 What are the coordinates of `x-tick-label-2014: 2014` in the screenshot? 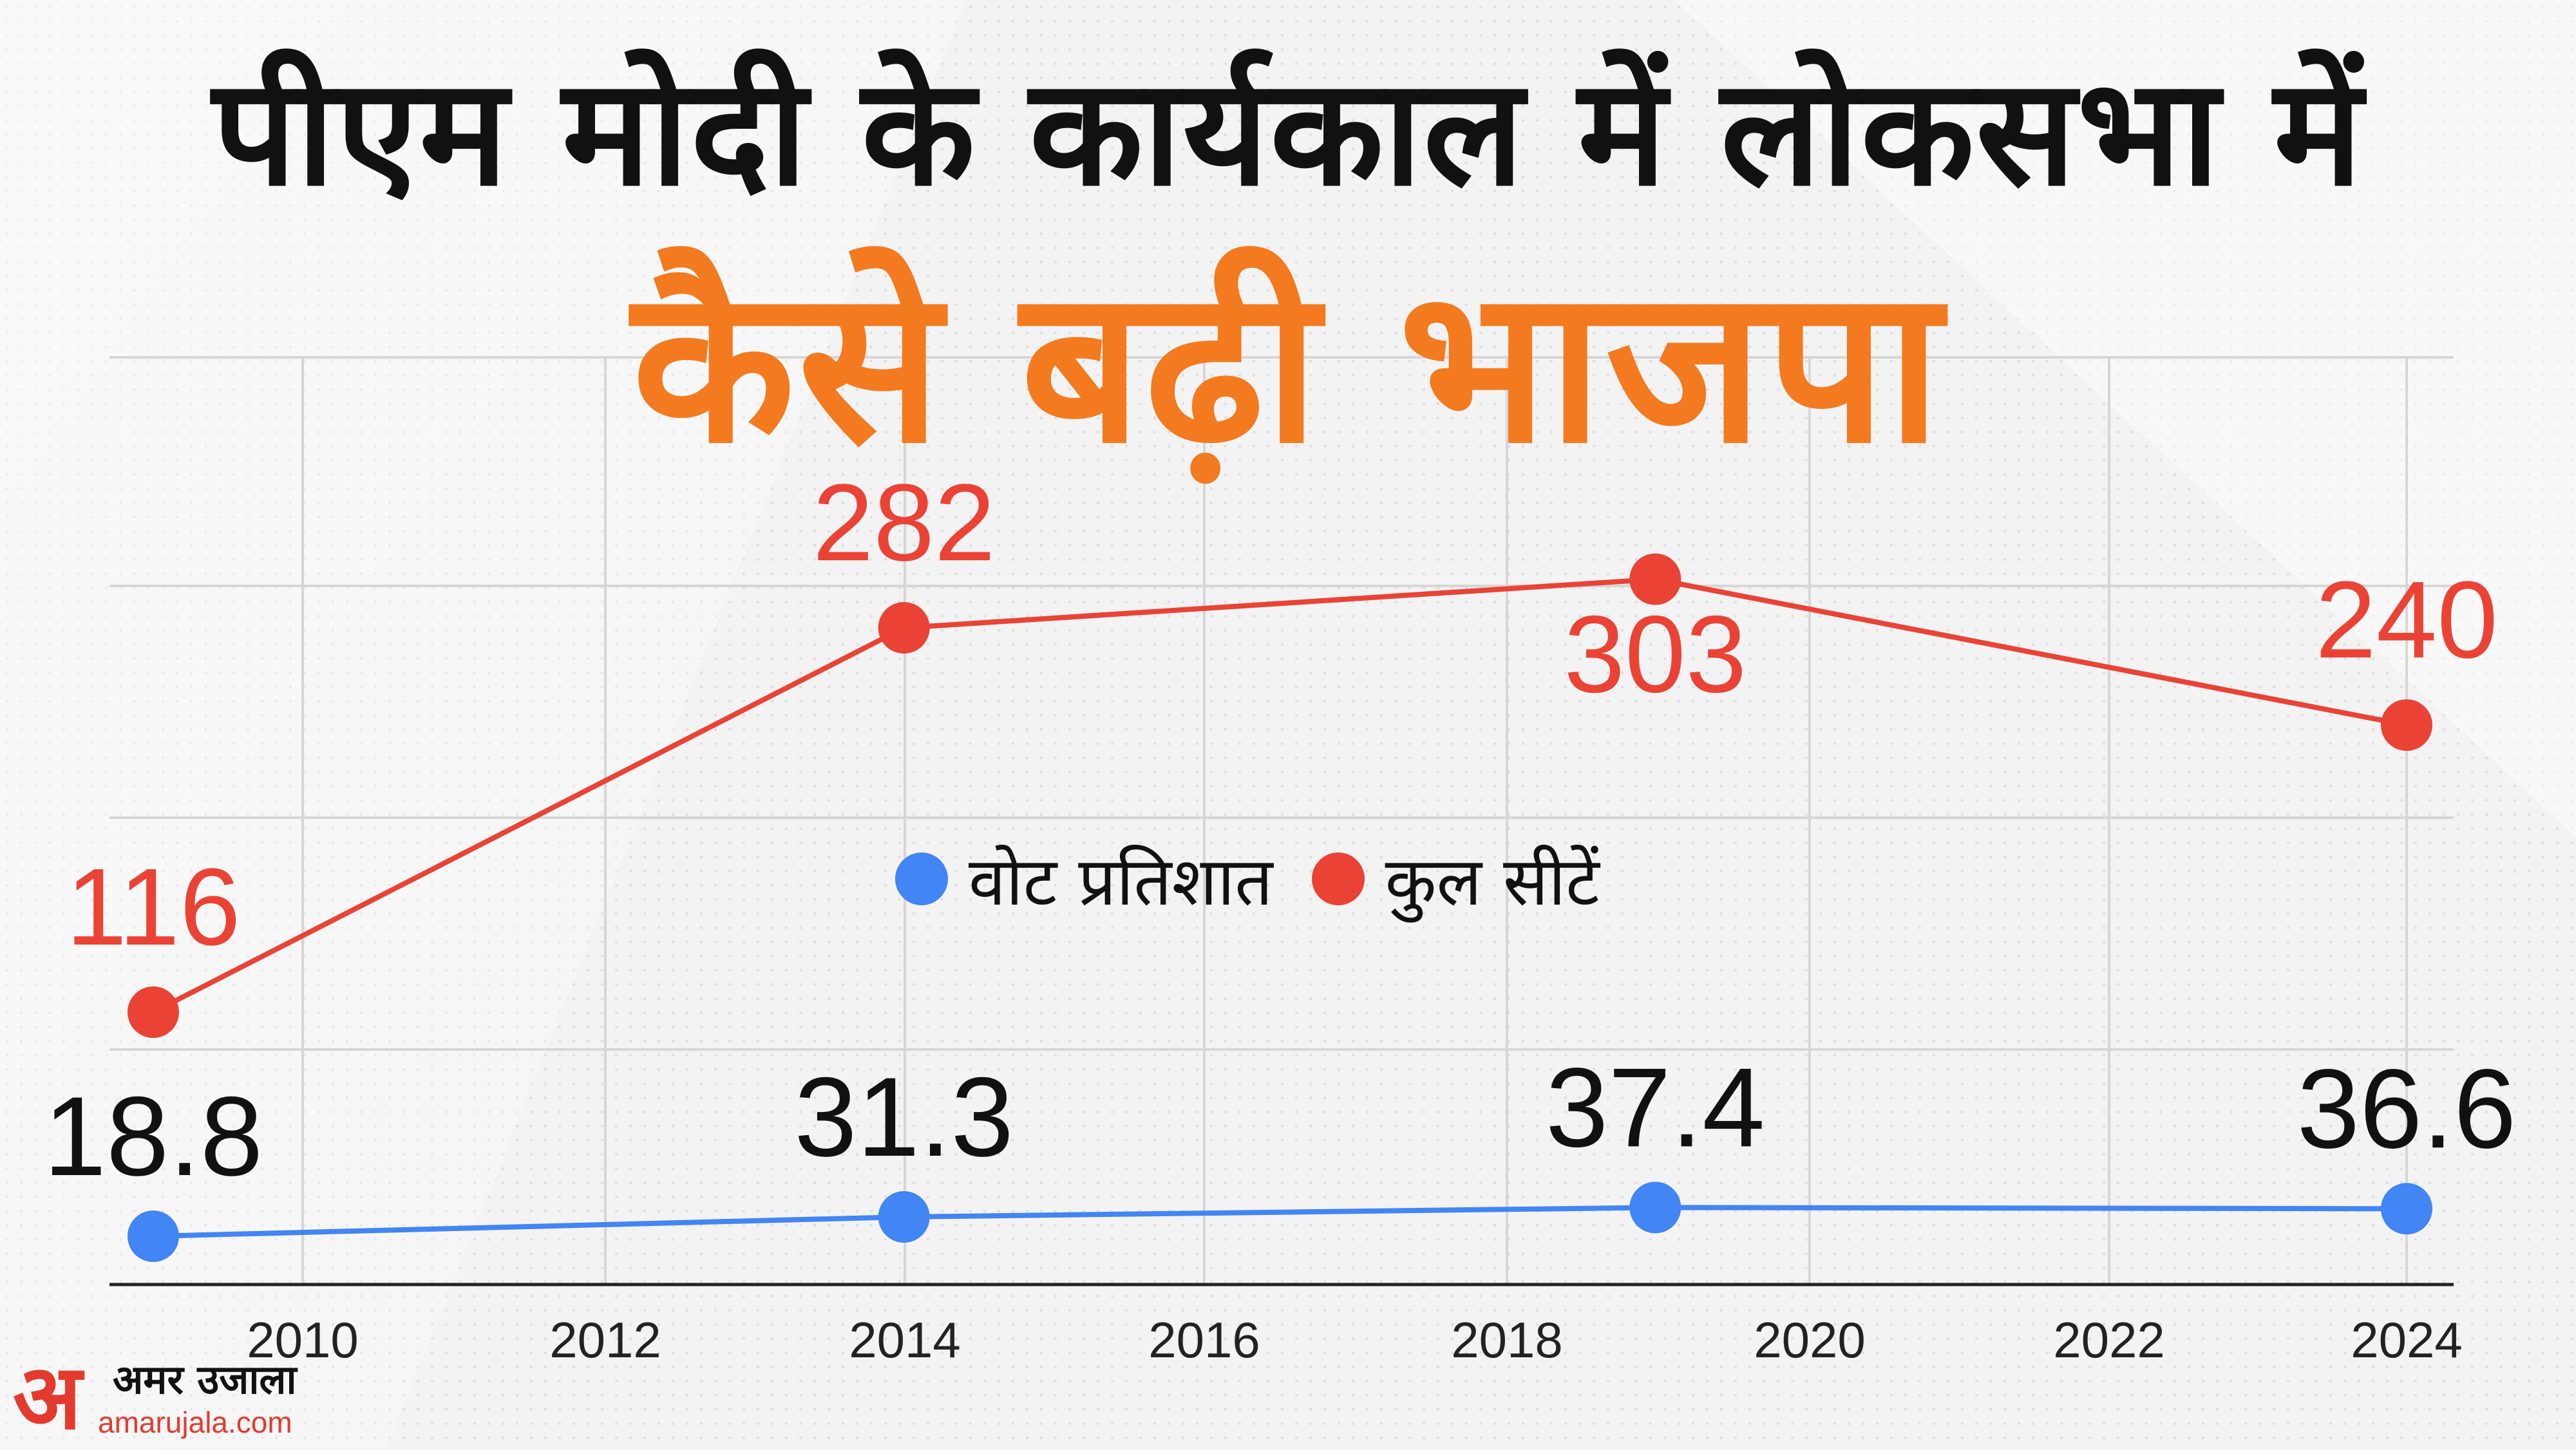 It's located at (905, 1340).